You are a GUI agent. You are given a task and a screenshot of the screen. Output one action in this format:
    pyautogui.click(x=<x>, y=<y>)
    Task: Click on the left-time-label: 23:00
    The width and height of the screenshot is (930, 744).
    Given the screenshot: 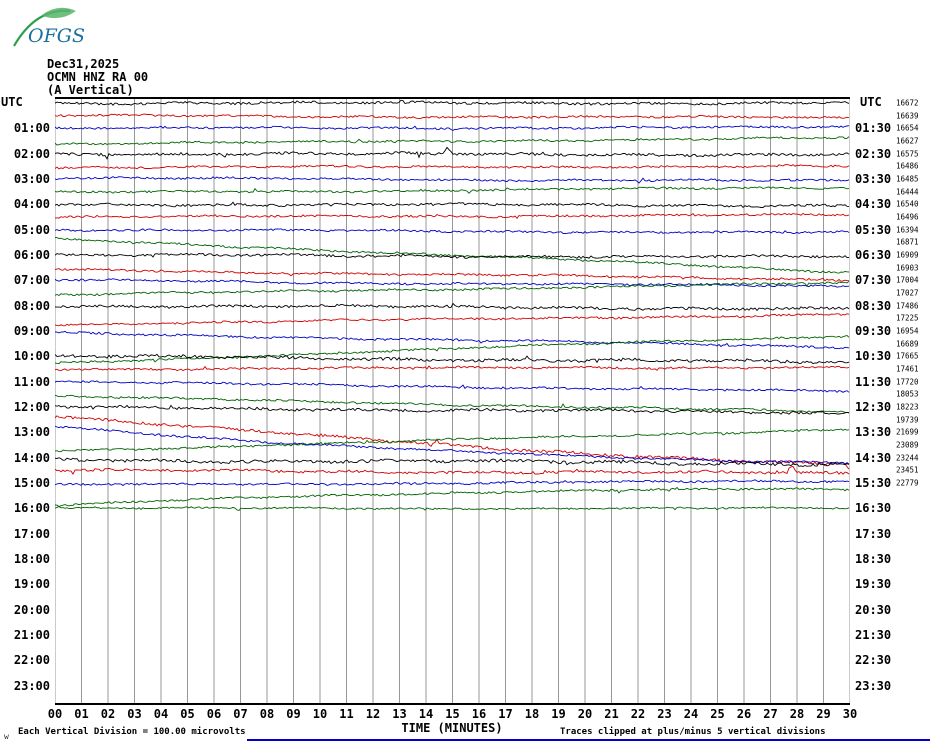 What is the action you would take?
    pyautogui.click(x=31, y=685)
    